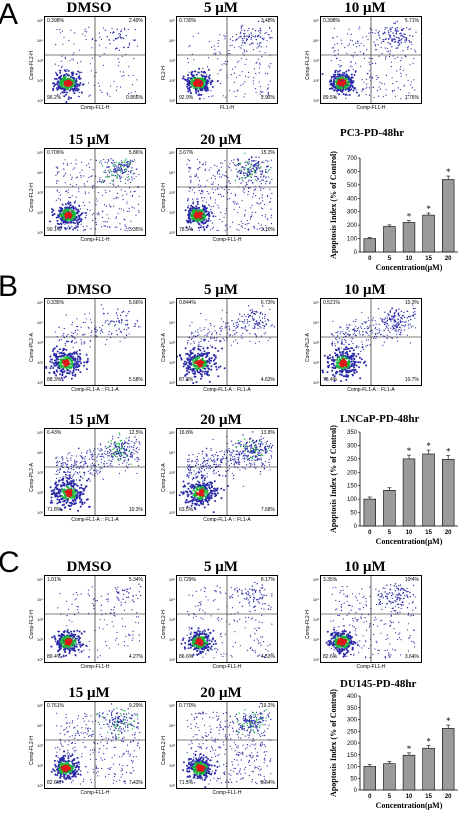  Describe the element at coordinates (331, 303) in the screenshot. I see `quadrant-percent-ul: 0.521%` at that location.